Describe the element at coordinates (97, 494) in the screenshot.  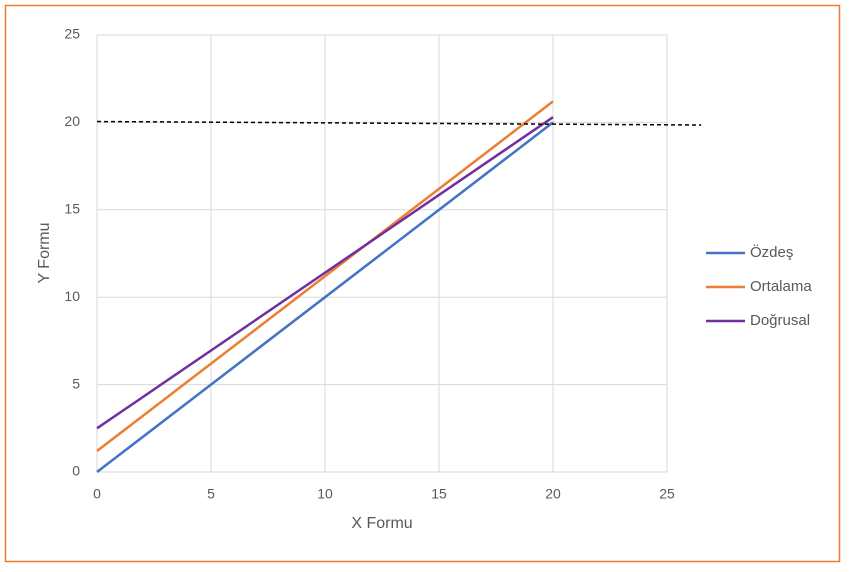
I see `x-tick-label: 0` at that location.